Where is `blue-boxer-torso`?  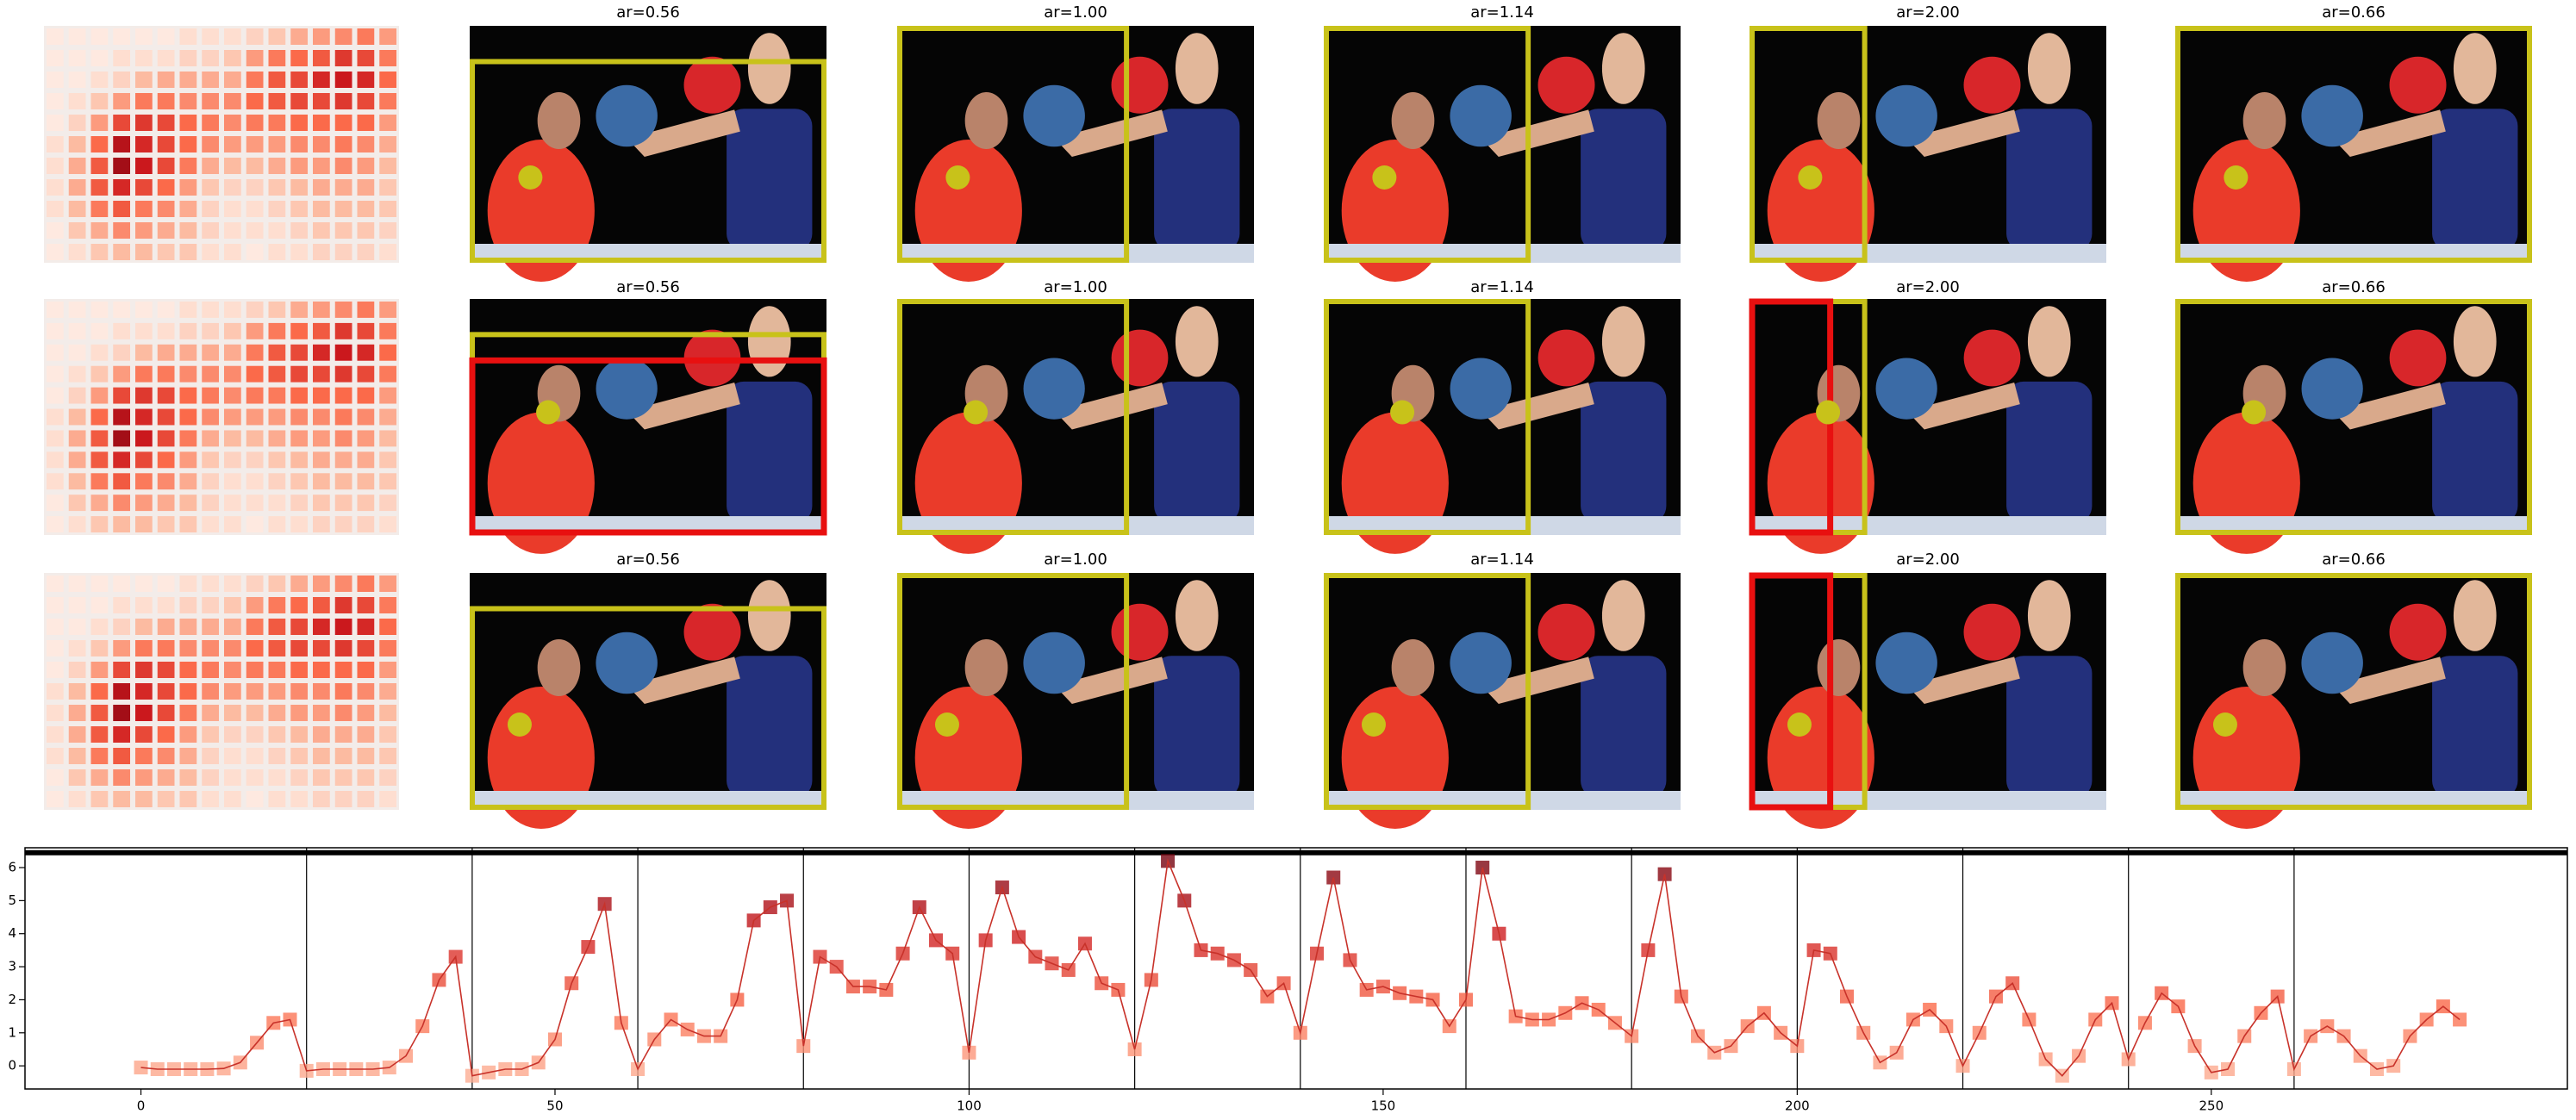
blue-boxer-torso is located at coordinates (2049, 453).